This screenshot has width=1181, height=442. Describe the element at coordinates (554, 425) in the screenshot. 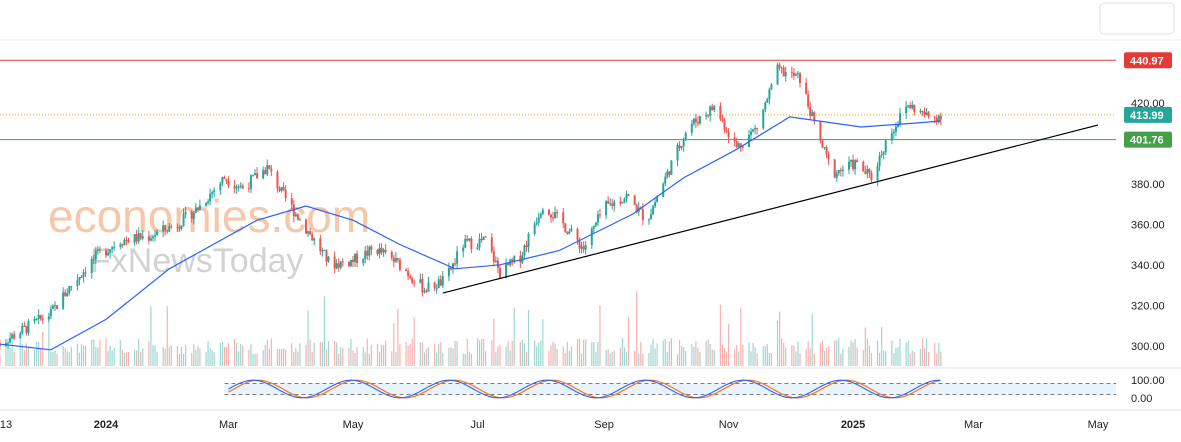

I see `time-axis: 13 2024 Mar May Jul Sep Nov 2025 Mar May` at that location.